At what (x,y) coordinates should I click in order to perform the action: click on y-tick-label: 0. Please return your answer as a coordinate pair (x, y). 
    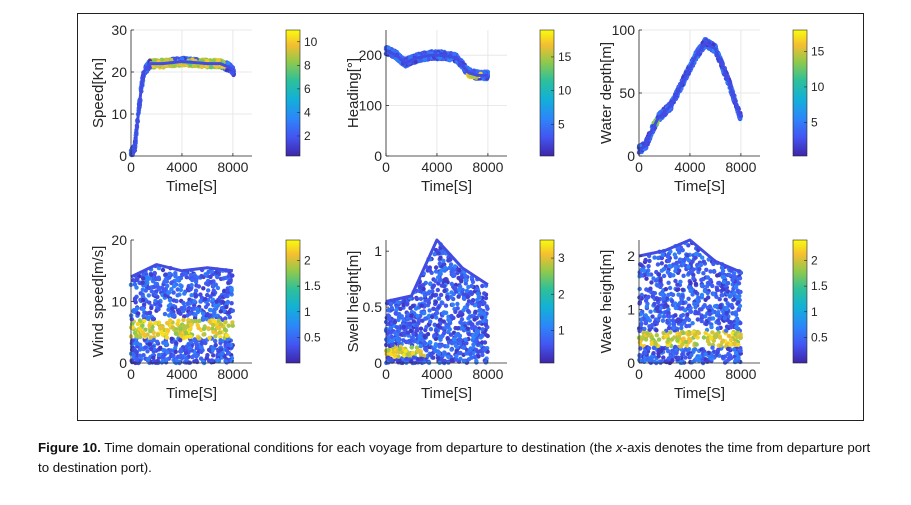
    Looking at the image, I should click on (378, 156).